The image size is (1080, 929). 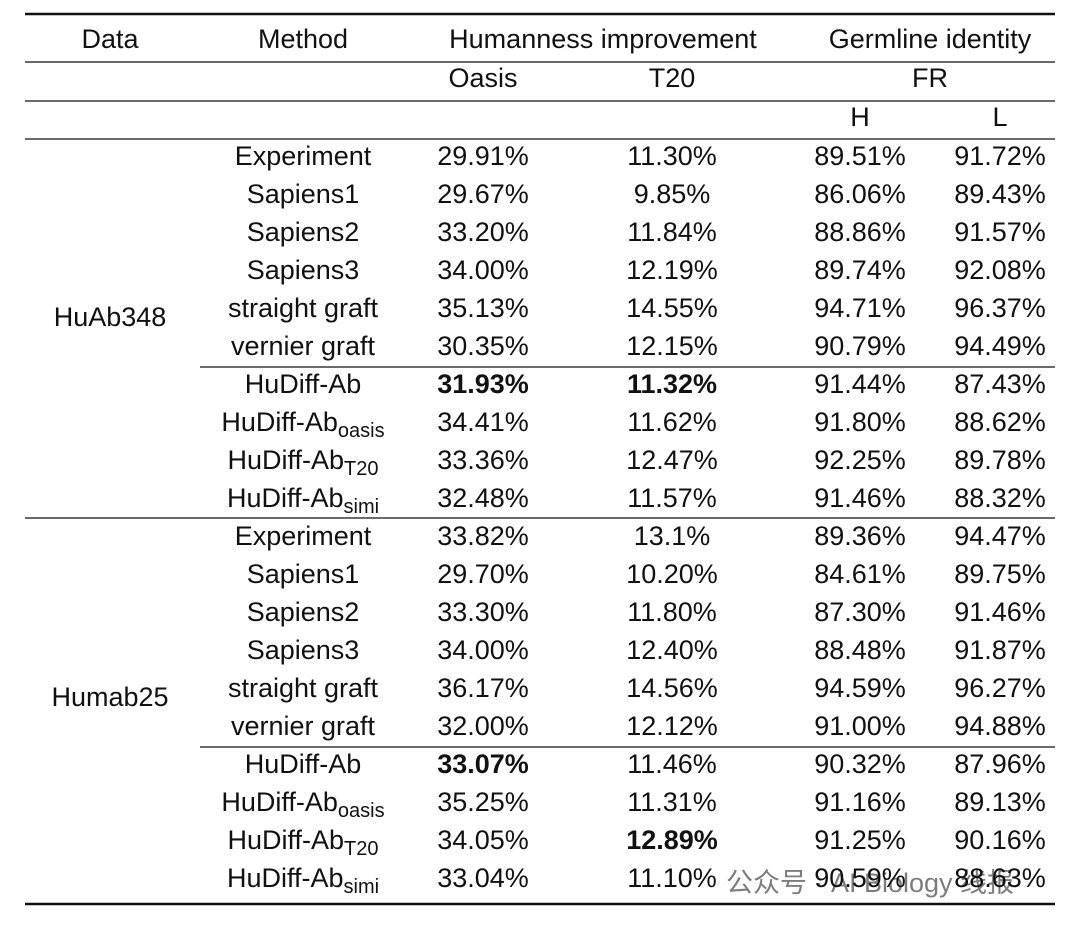 I want to click on cell: 91.57%, so click(x=1000, y=232).